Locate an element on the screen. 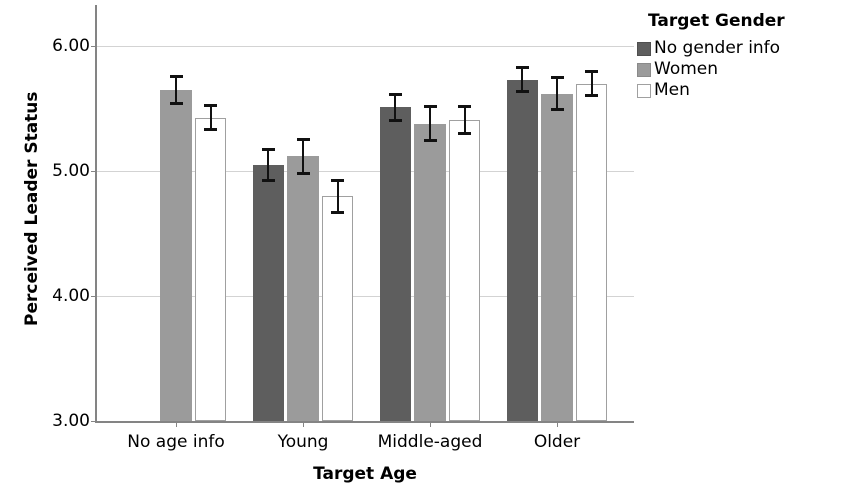 This screenshot has height=499, width=849. x-tick-label: Older is located at coordinates (557, 442).